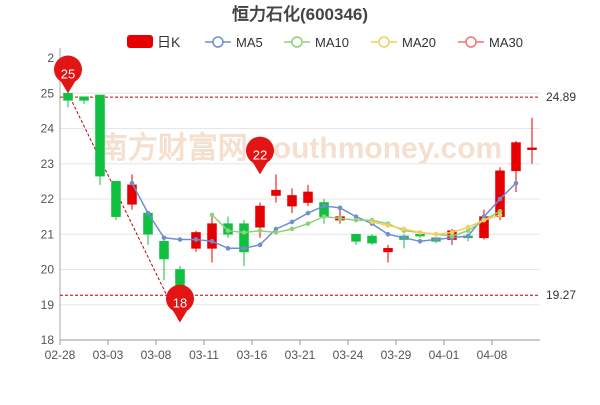 The image size is (600, 405). Describe the element at coordinates (48, 93) in the screenshot. I see `y-tick-label: 25` at that location.